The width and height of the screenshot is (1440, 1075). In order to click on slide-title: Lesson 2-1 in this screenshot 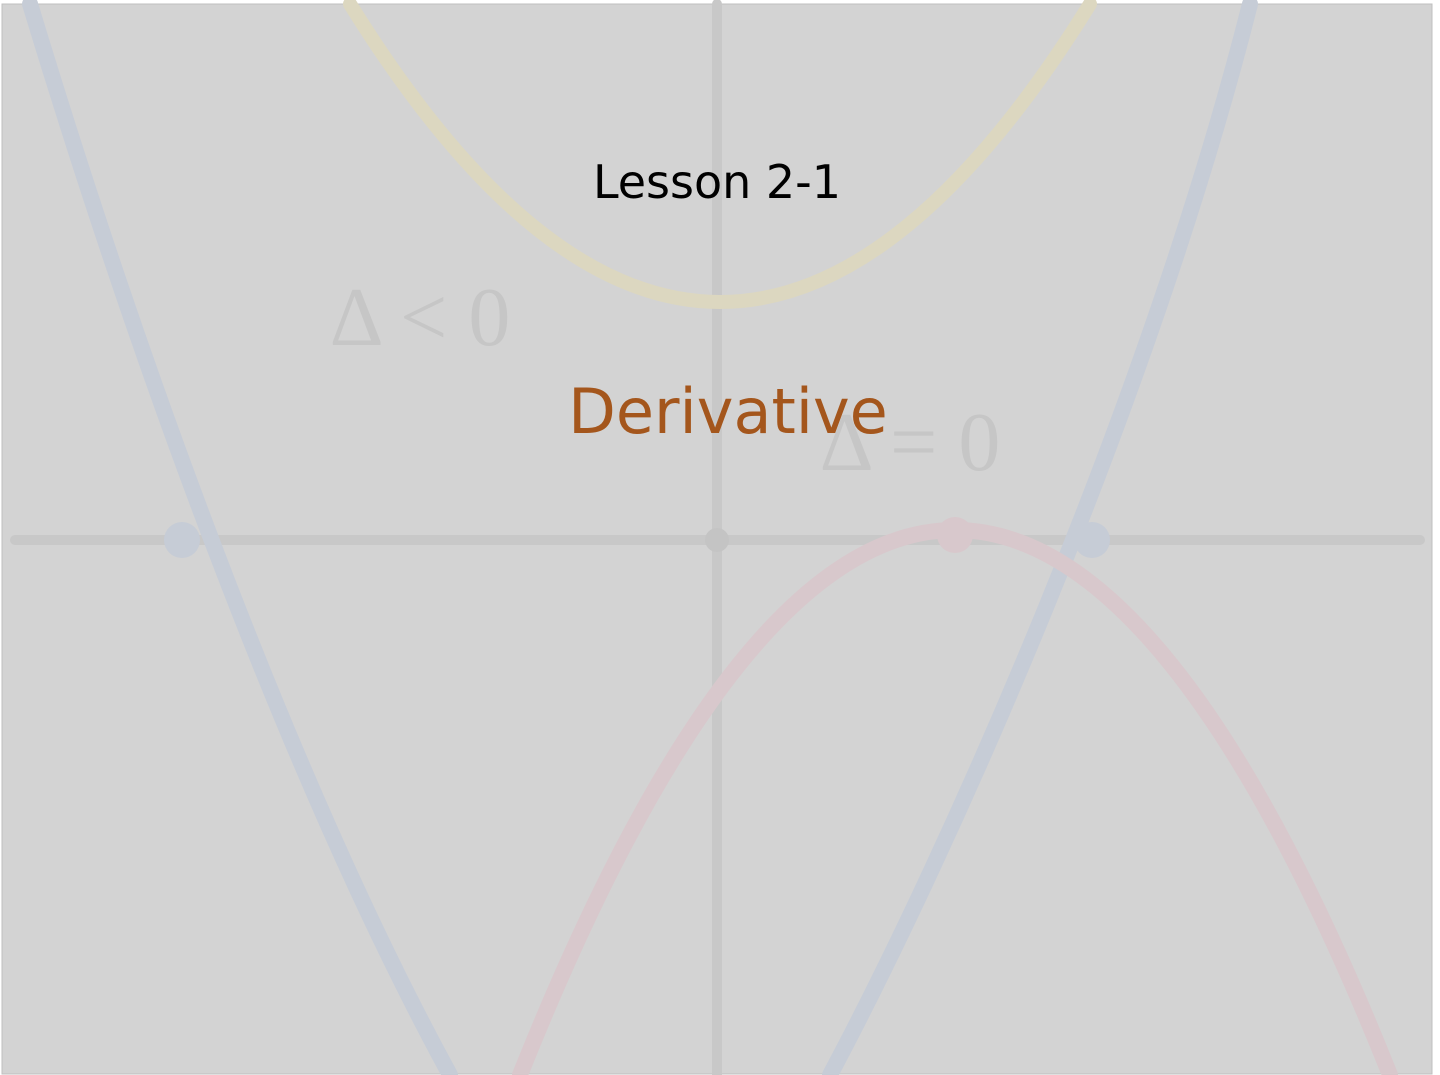, I will do `click(717, 182)`.